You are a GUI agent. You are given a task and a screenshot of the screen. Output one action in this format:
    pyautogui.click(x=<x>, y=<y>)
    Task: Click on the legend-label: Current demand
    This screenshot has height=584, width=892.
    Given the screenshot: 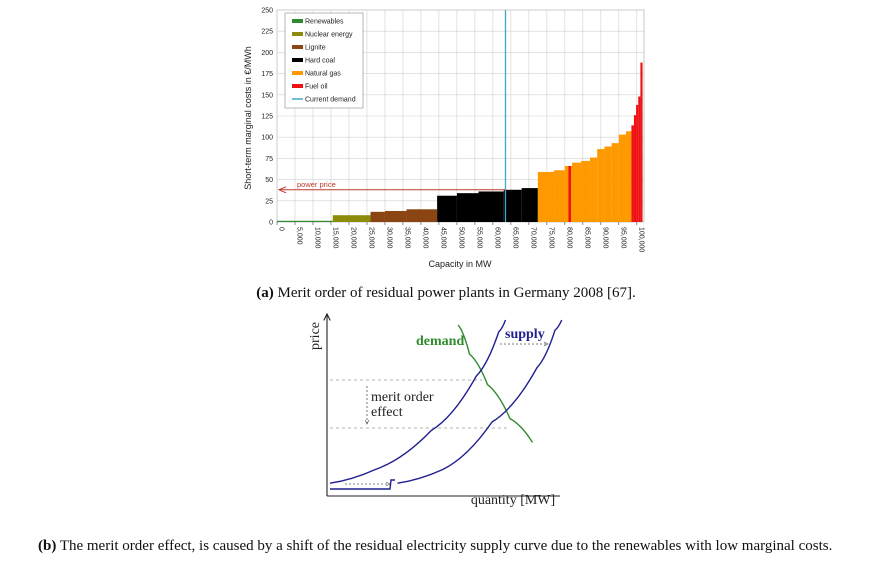 What is the action you would take?
    pyautogui.click(x=330, y=100)
    